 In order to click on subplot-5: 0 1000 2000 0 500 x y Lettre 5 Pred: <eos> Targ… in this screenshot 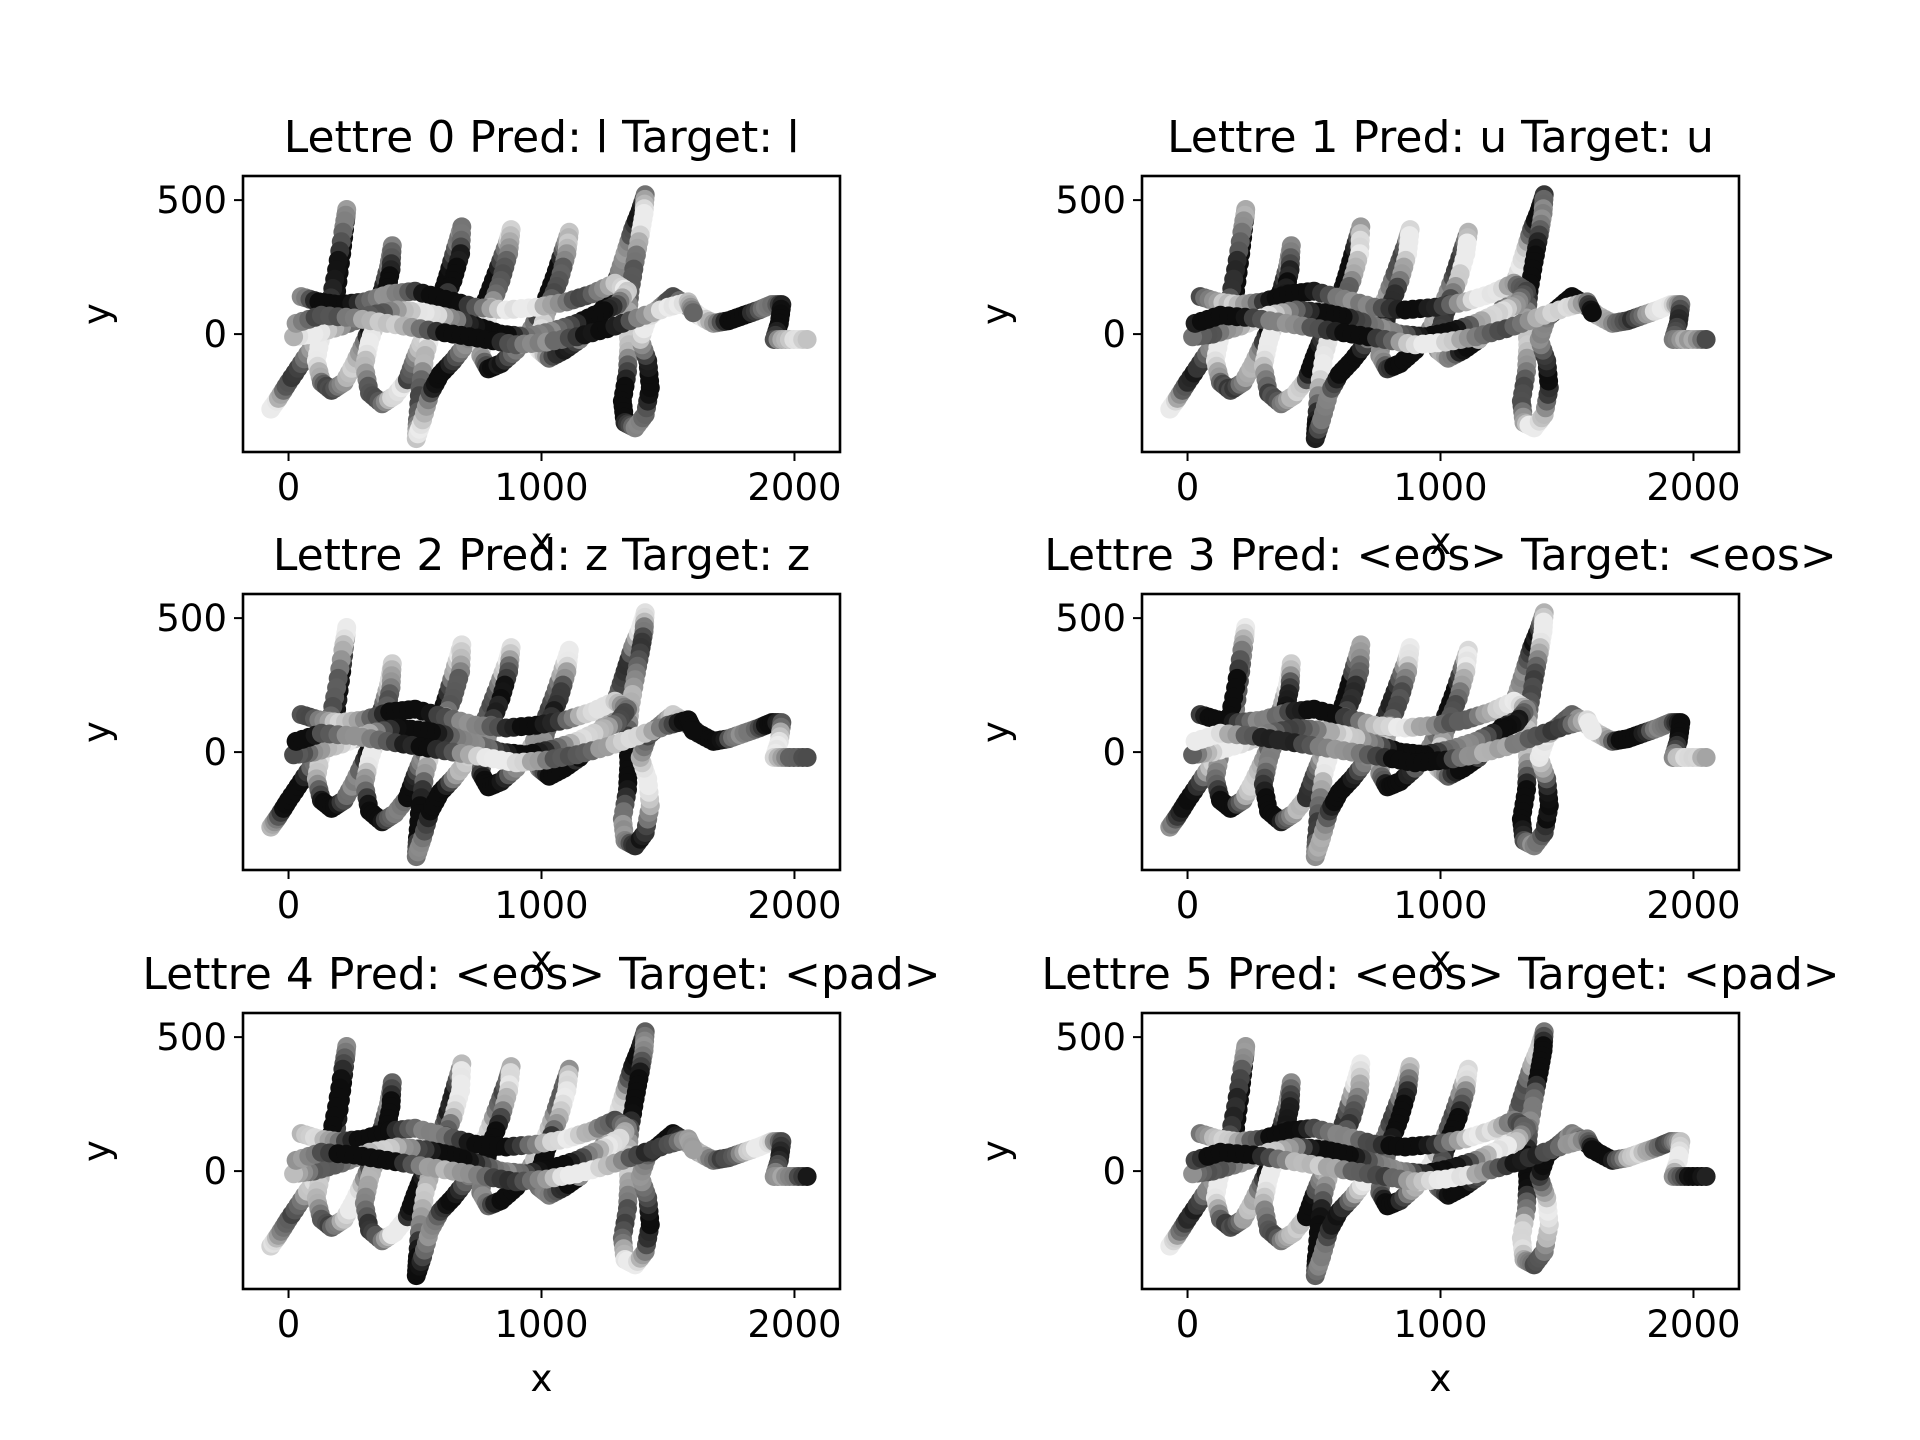, I will do `click(1407, 1174)`.